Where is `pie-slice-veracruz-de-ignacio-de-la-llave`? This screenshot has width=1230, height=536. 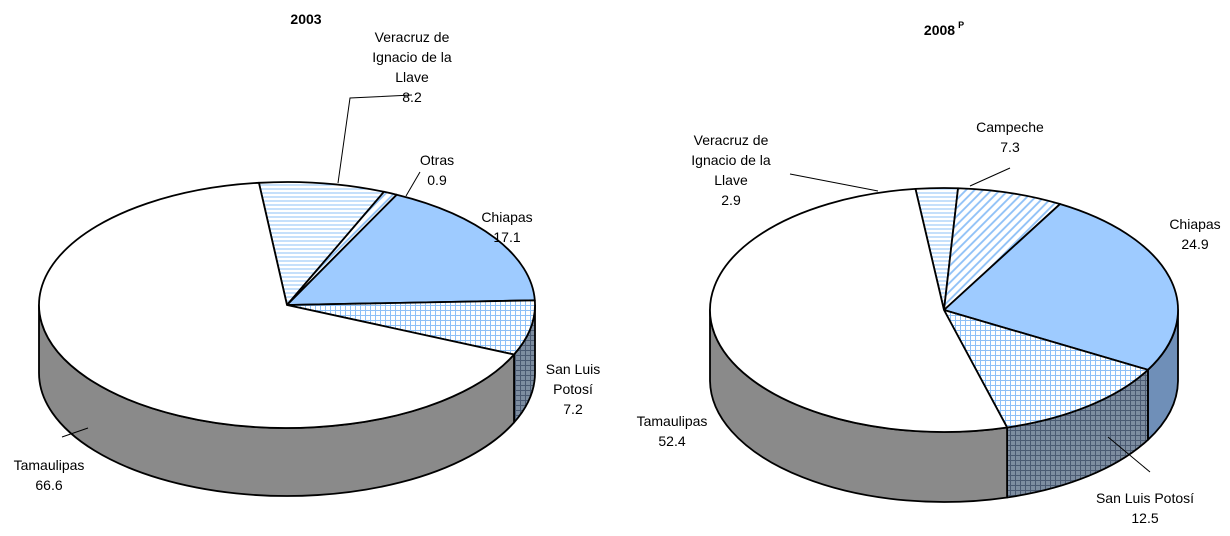
pie-slice-veracruz-de-ignacio-de-la-llave is located at coordinates (321, 243).